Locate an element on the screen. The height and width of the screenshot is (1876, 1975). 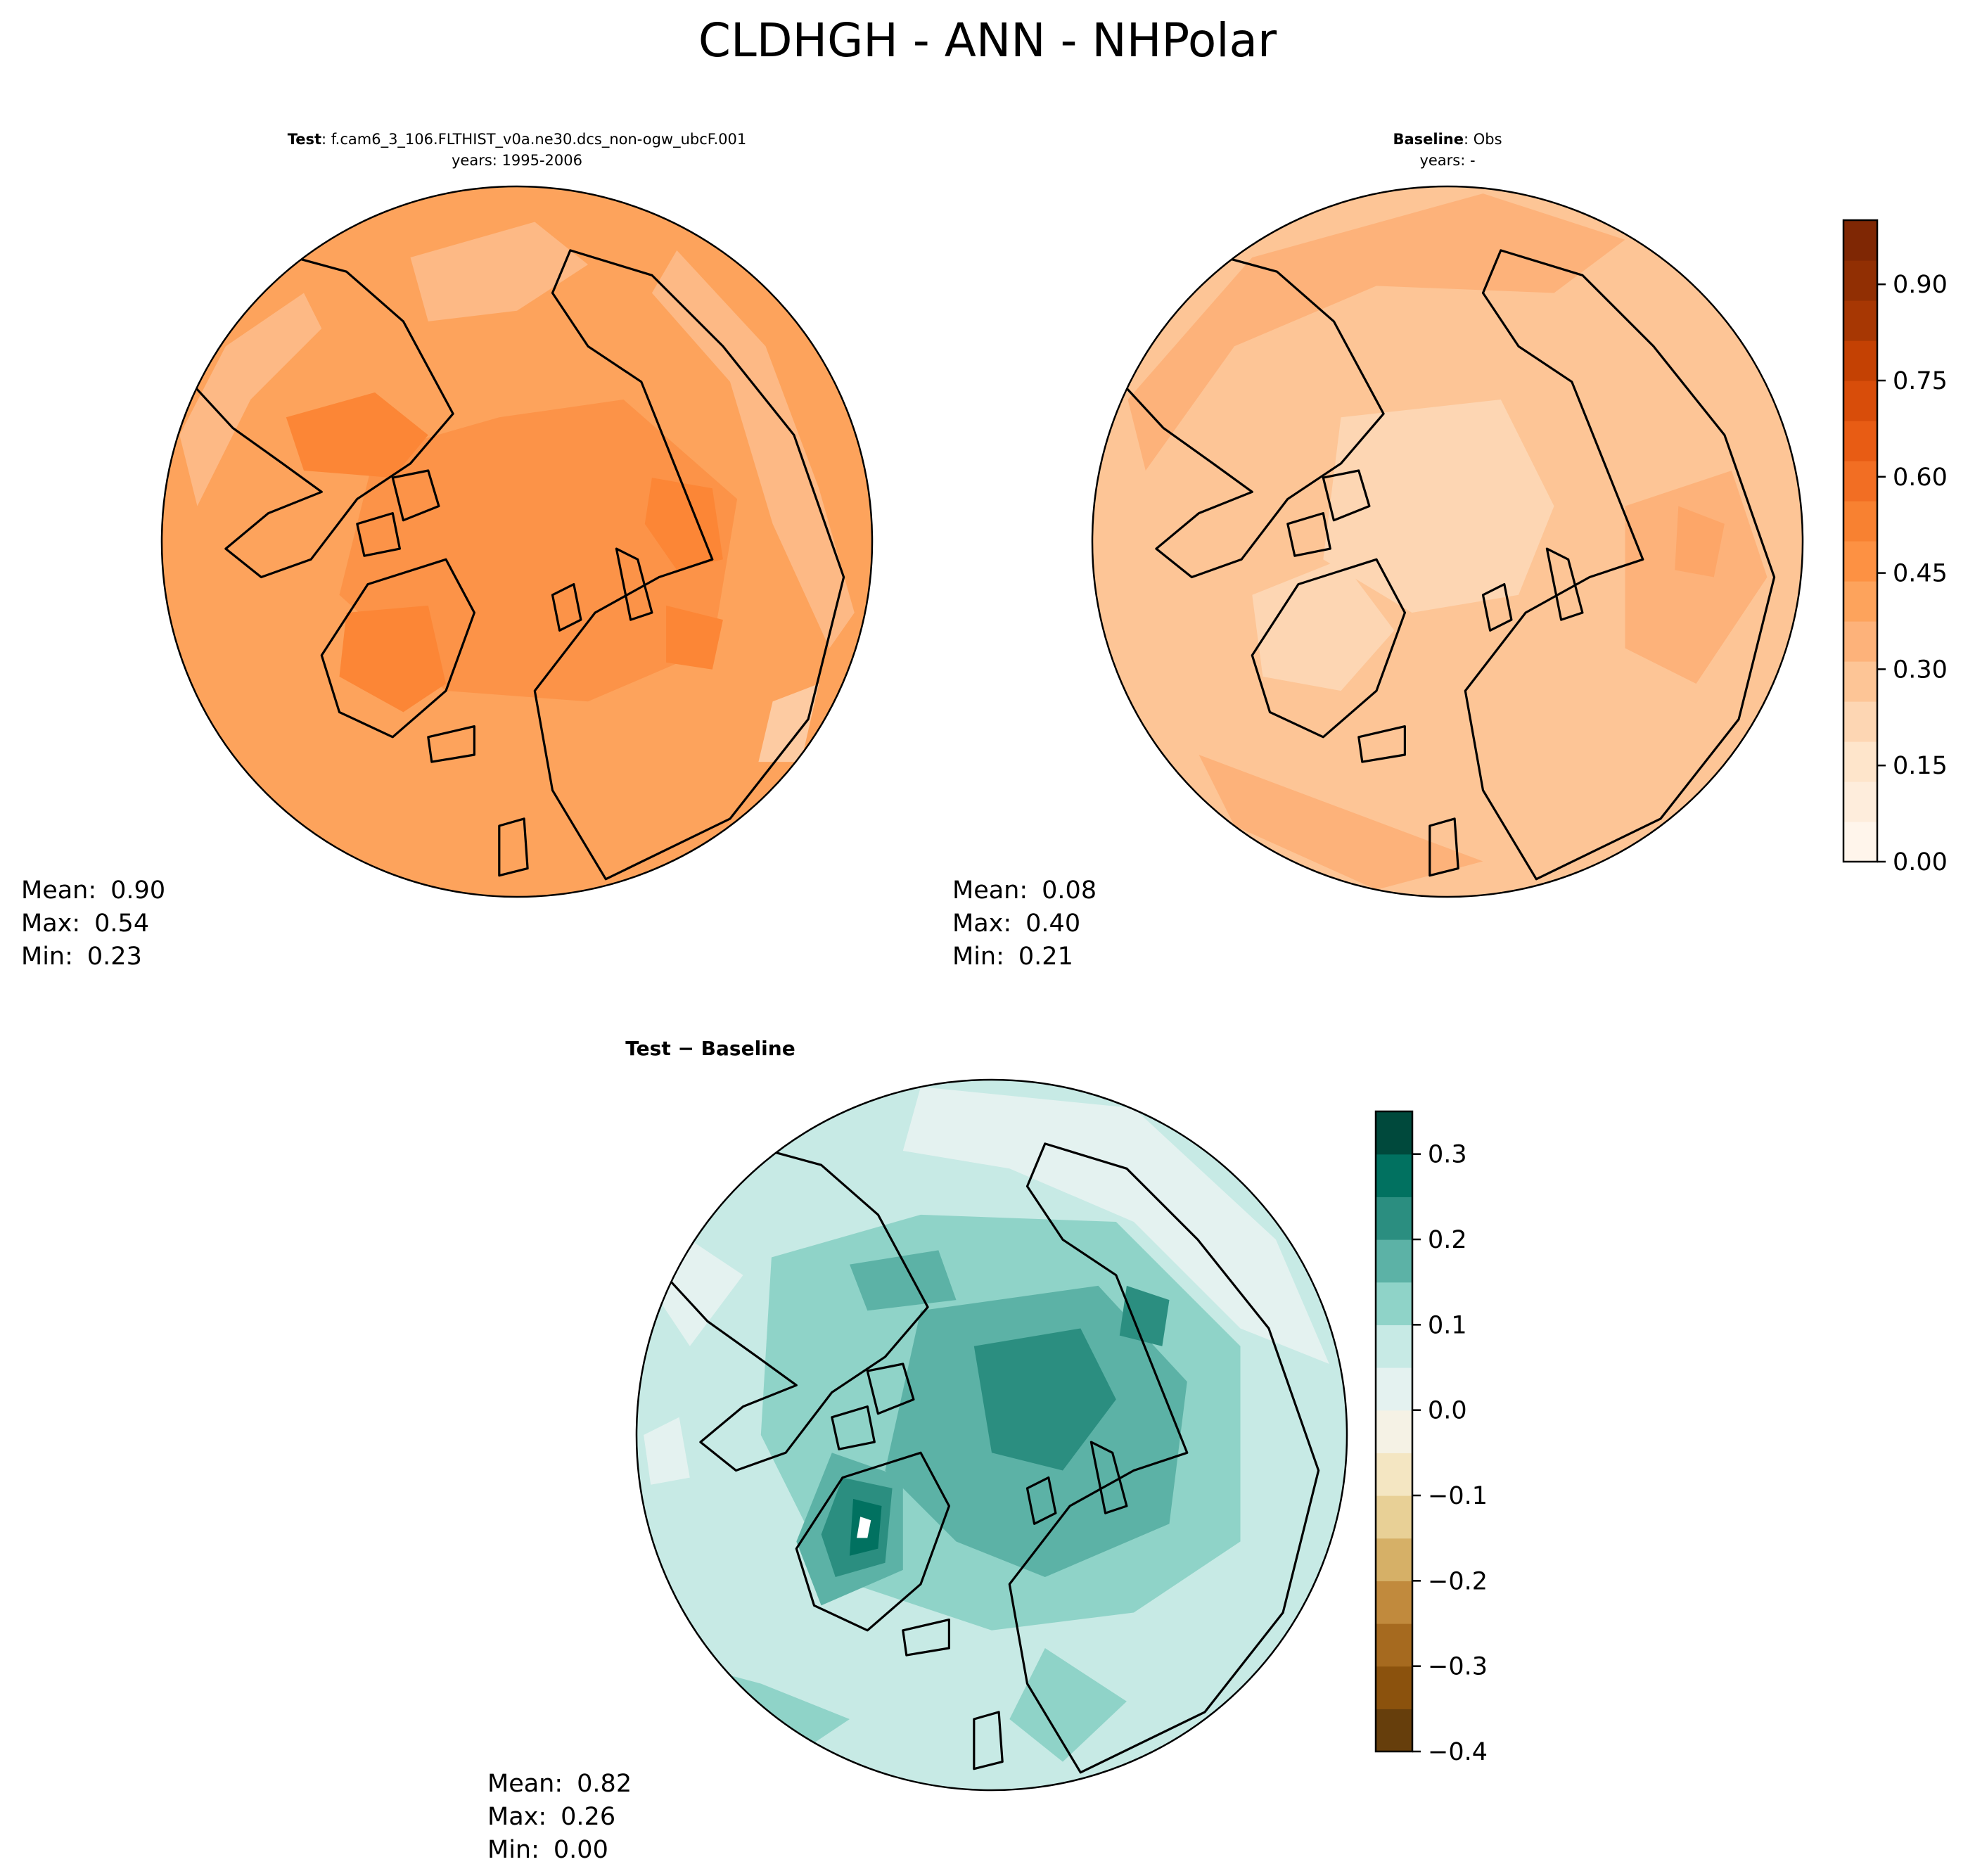
colorbar-tick-label: 0.15 is located at coordinates (1920, 766).